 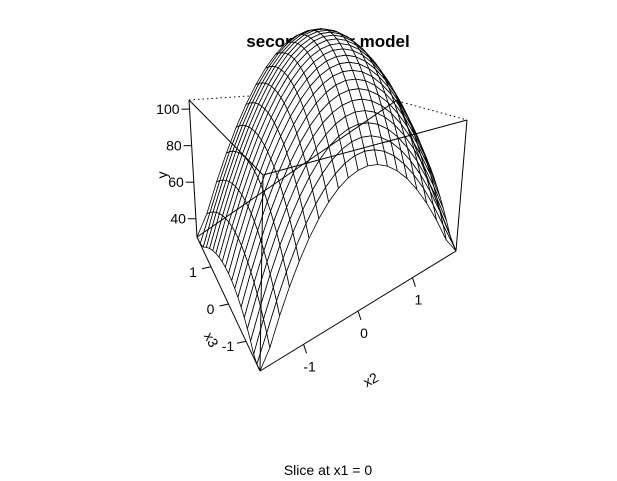 What do you see at coordinates (211, 339) in the screenshot?
I see `x3-axis-label: x3` at bounding box center [211, 339].